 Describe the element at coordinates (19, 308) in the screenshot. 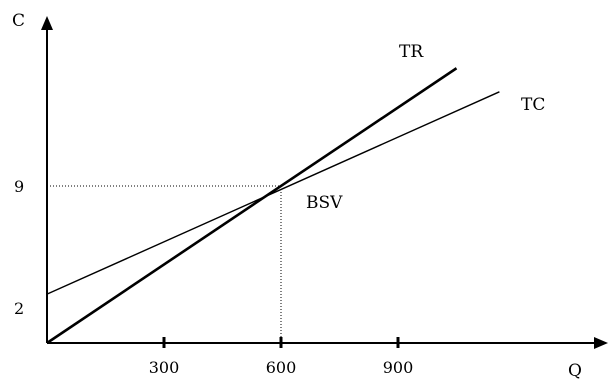

I see `y-tick-label-2: 2` at that location.